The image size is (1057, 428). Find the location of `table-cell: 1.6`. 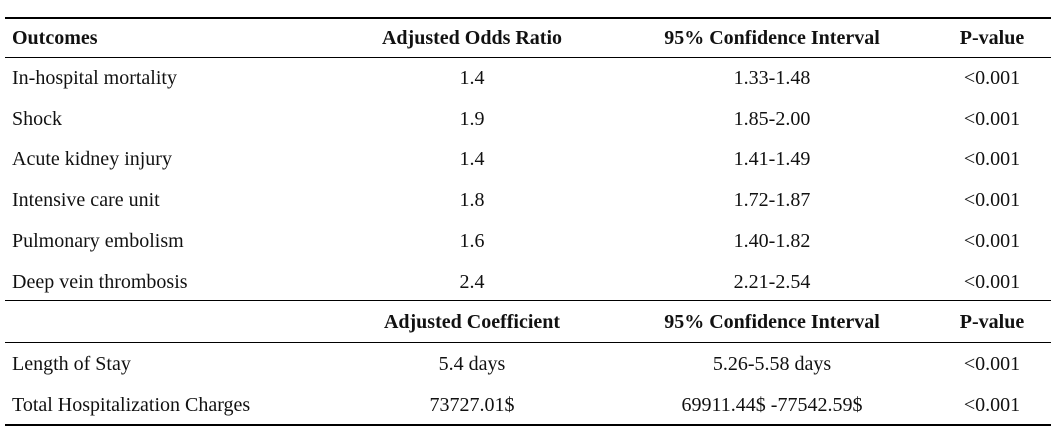

table-cell: 1.6 is located at coordinates (472, 240).